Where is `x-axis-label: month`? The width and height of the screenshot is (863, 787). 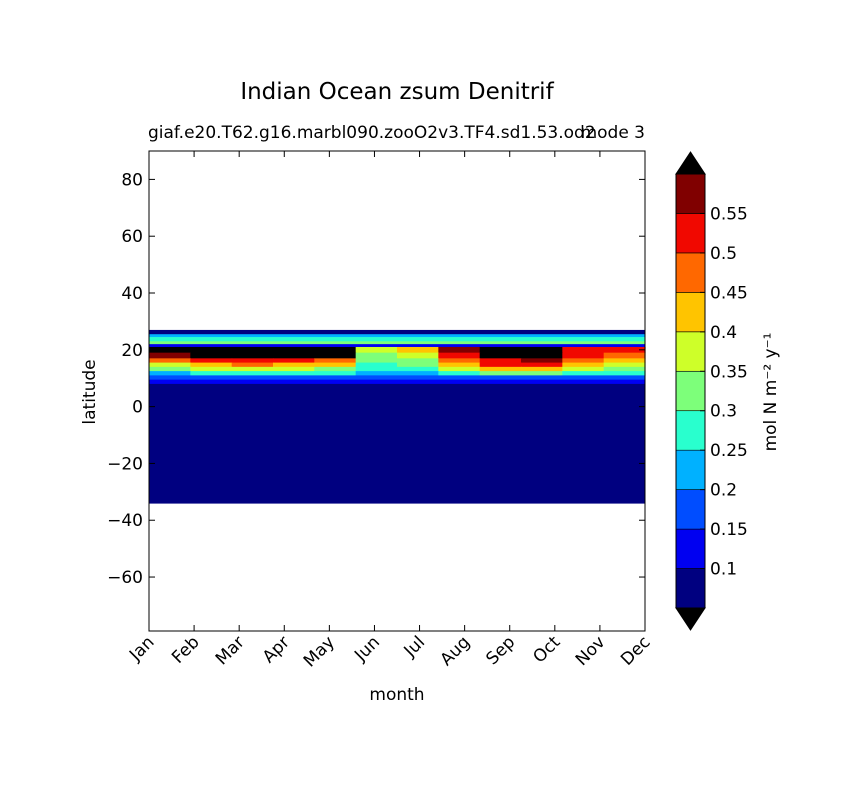 x-axis-label: month is located at coordinates (396, 695).